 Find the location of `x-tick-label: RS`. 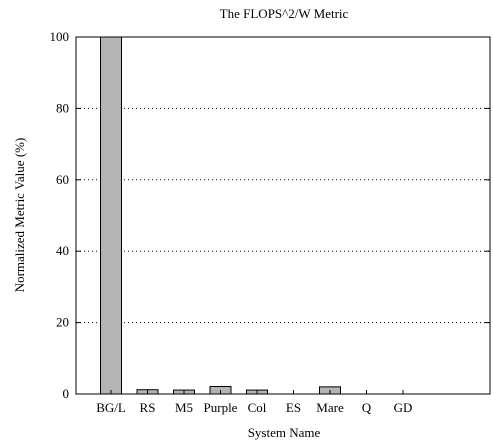

x-tick-label: RS is located at coordinates (148, 407).